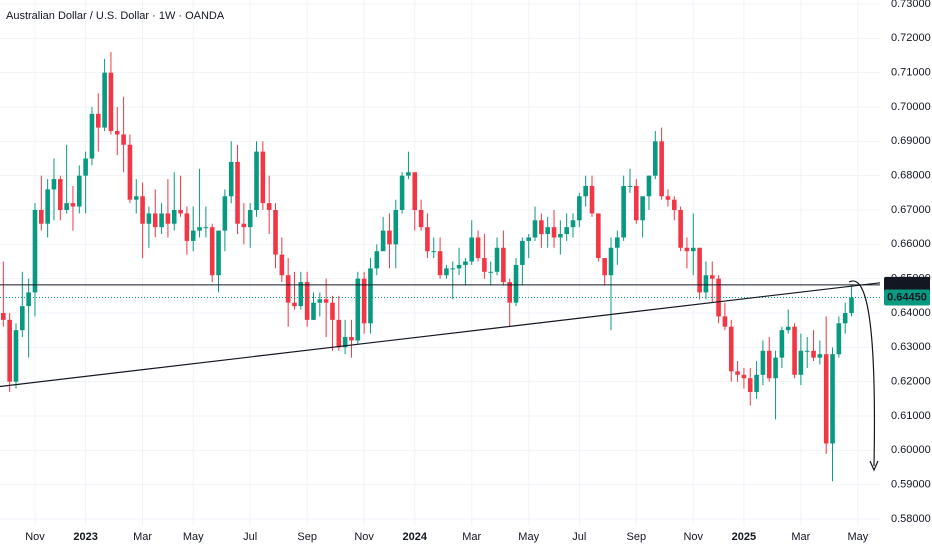  What do you see at coordinates (911, 244) in the screenshot?
I see `y-tick-label: 0.66000` at bounding box center [911, 244].